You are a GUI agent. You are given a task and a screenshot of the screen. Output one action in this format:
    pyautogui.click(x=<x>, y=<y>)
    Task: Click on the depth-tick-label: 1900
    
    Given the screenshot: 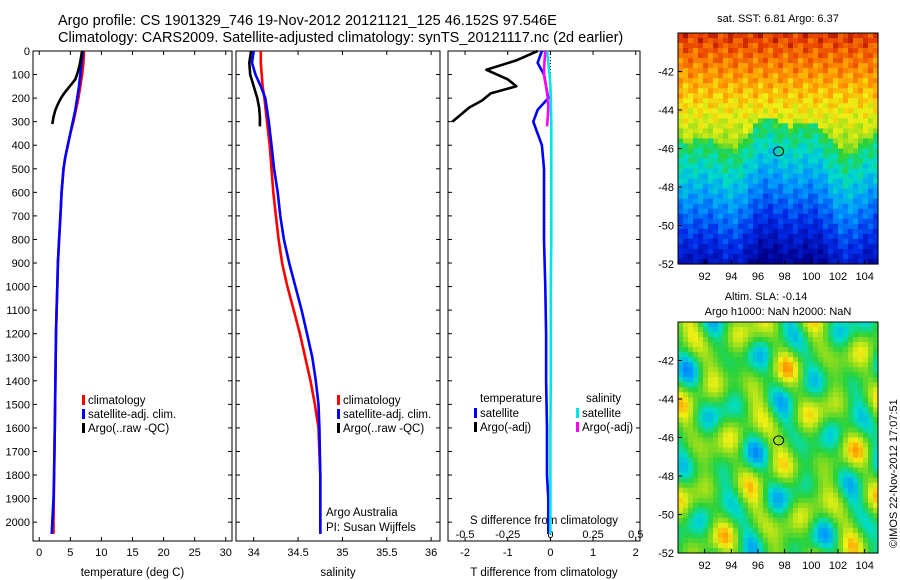 What is the action you would take?
    pyautogui.click(x=18, y=500)
    